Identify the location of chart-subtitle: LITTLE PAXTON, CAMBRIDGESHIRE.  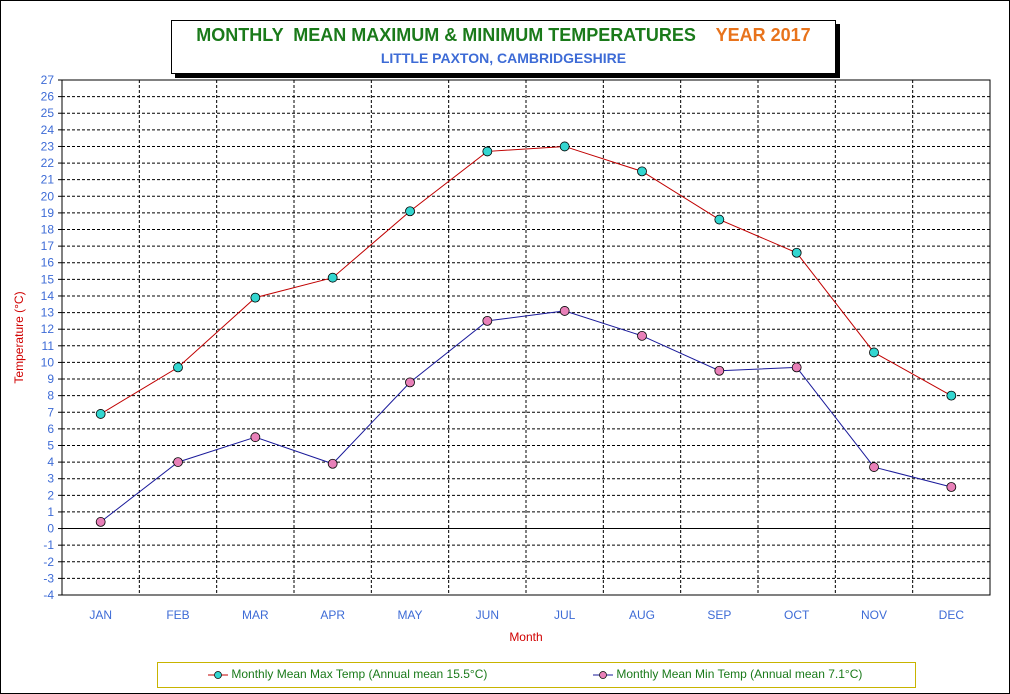
(503, 58).